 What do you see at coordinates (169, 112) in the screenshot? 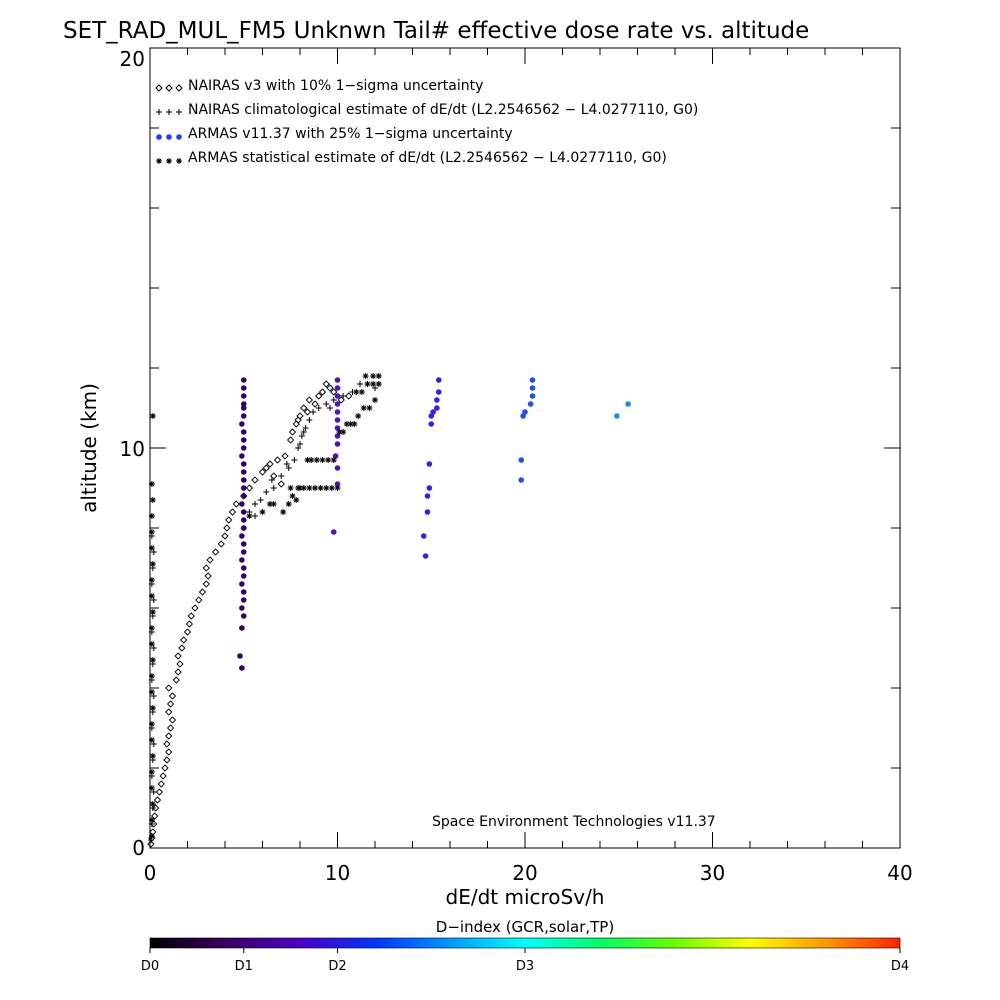
I see `legend-marker-plus` at bounding box center [169, 112].